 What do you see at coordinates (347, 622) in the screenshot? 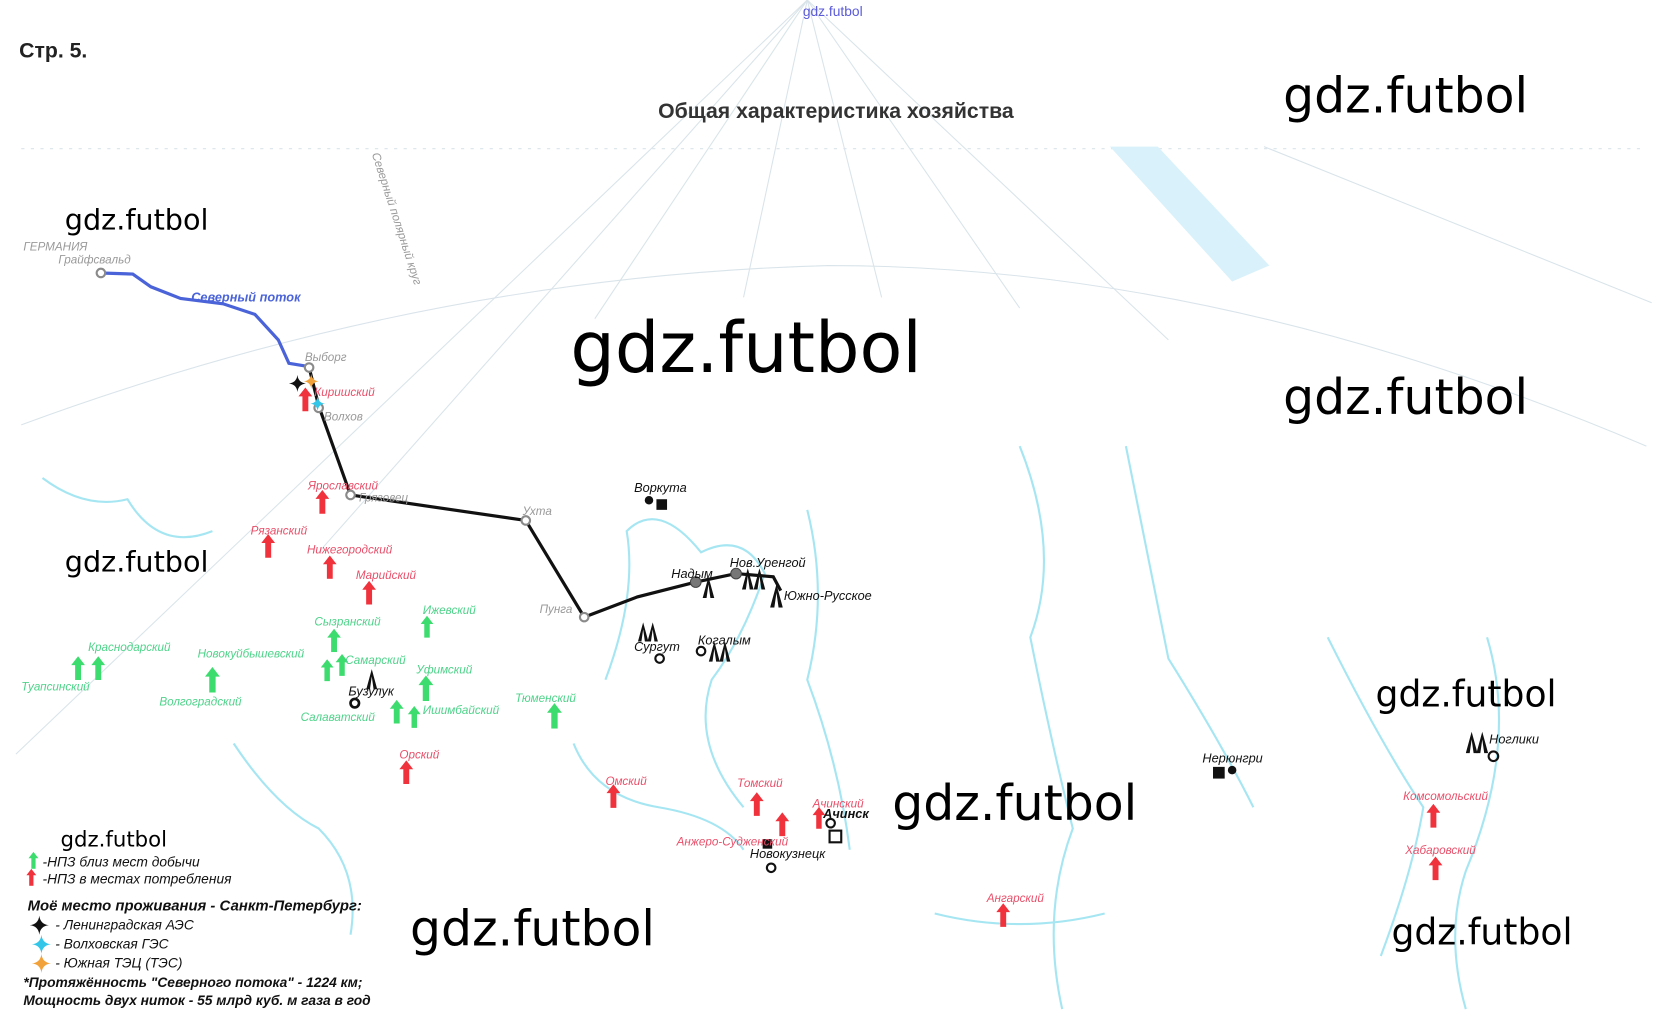
I see `label-syzran: Сызранский` at bounding box center [347, 622].